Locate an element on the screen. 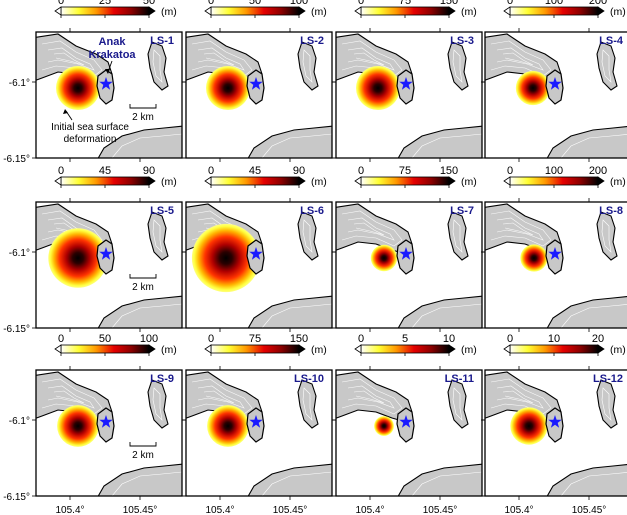 The height and width of the screenshot is (515, 627). colorbar-tick-label: 200 is located at coordinates (598, 3).